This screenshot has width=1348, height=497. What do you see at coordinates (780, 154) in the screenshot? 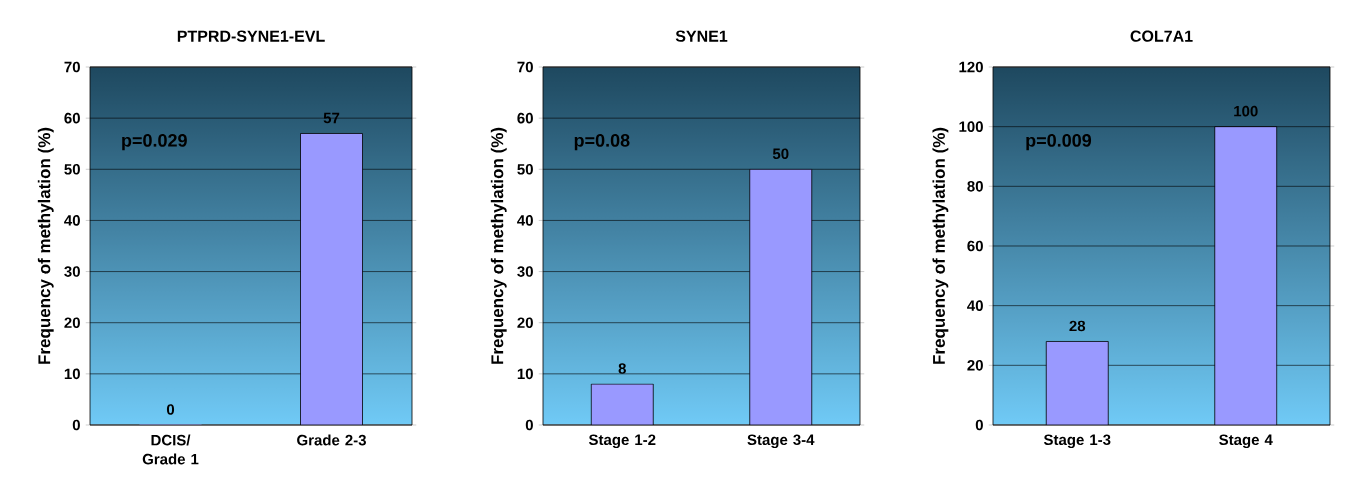
I see `data-label: 50` at bounding box center [780, 154].